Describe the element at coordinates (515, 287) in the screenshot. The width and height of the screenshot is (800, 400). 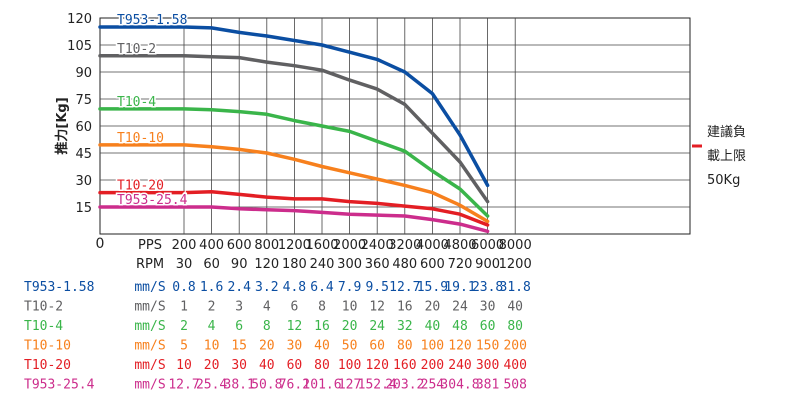
I see `table-cell: 31.8` at that location.